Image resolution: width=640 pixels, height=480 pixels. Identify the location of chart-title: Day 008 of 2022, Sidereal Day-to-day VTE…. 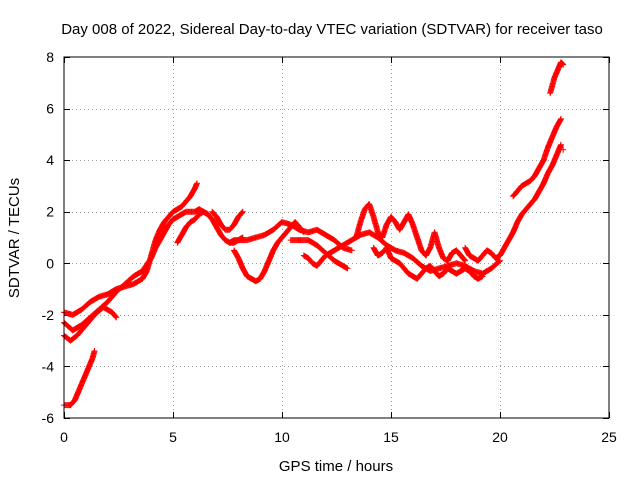
(332, 29).